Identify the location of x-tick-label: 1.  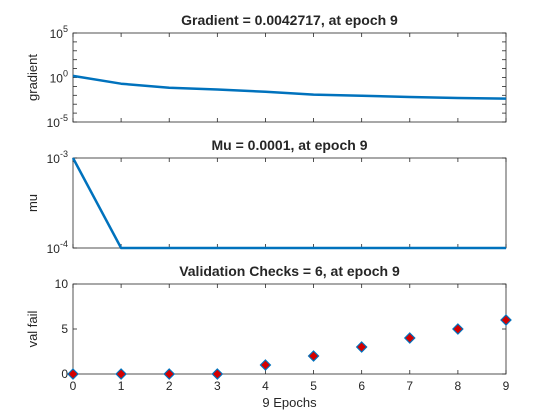
(121, 386).